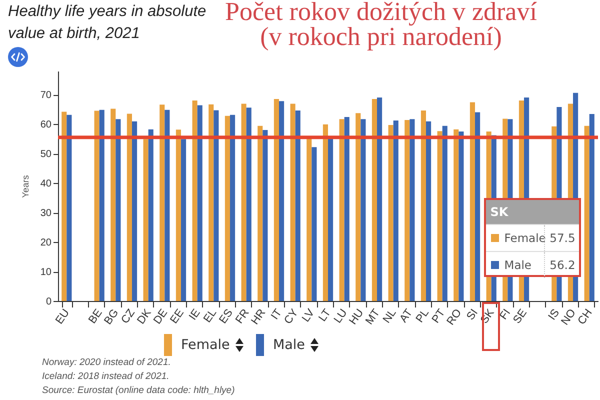  What do you see at coordinates (525, 238) in the screenshot?
I see `legend-label: Female` at bounding box center [525, 238].